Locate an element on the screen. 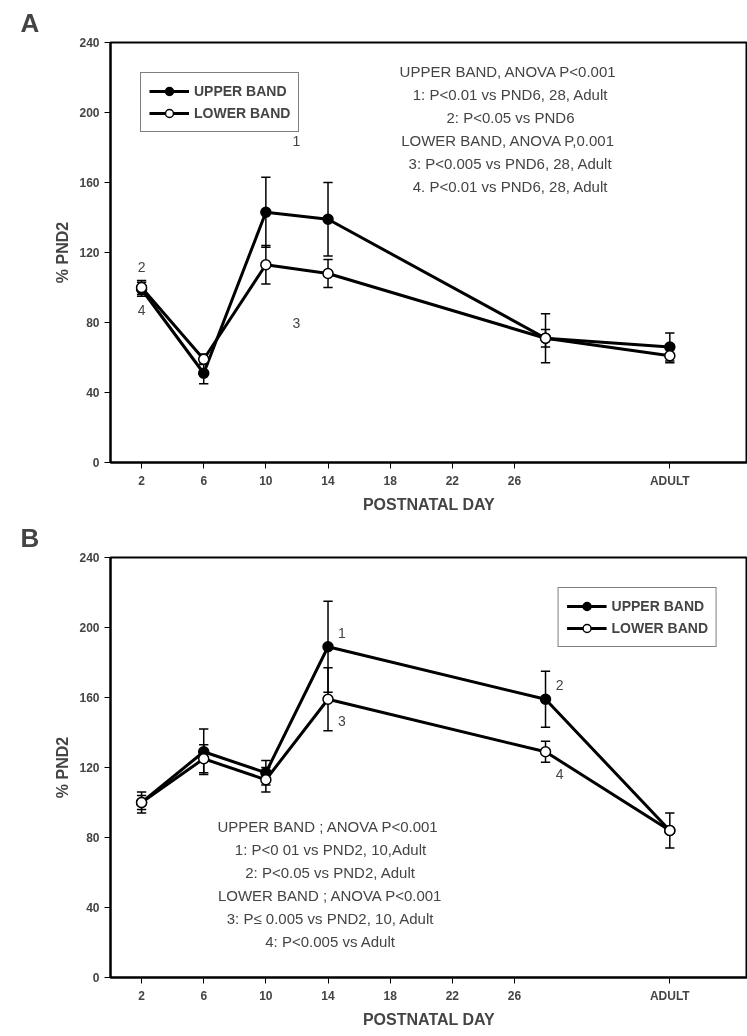 The image size is (747, 1036). annotation: 1: P<0 01 vs PND2, 10,Adult is located at coordinates (331, 849).